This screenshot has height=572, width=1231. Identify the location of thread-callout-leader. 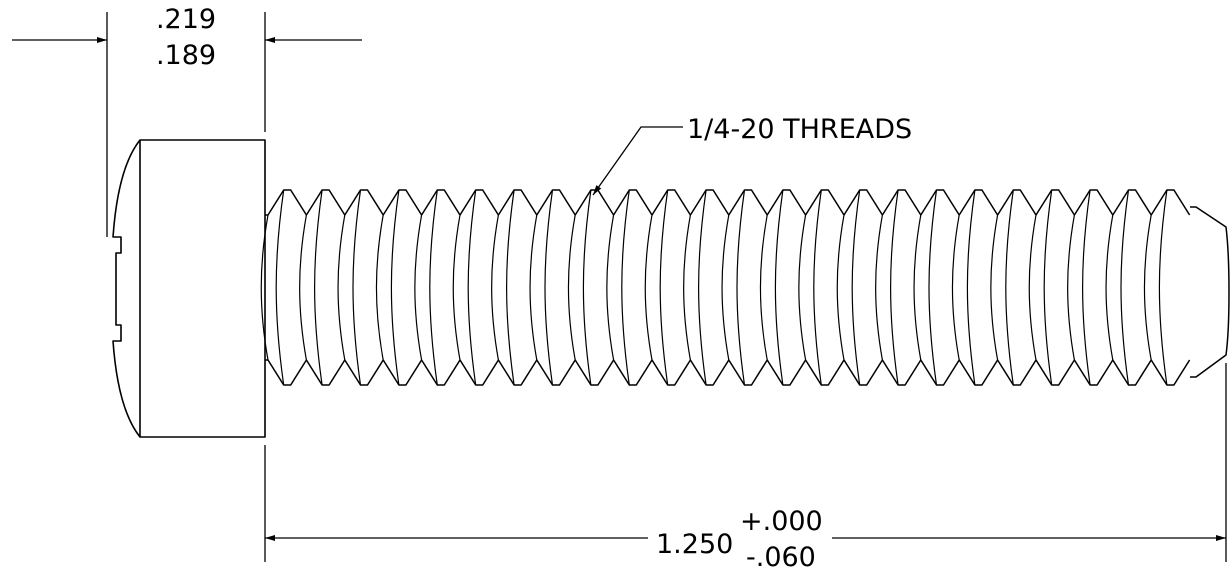
(637, 161).